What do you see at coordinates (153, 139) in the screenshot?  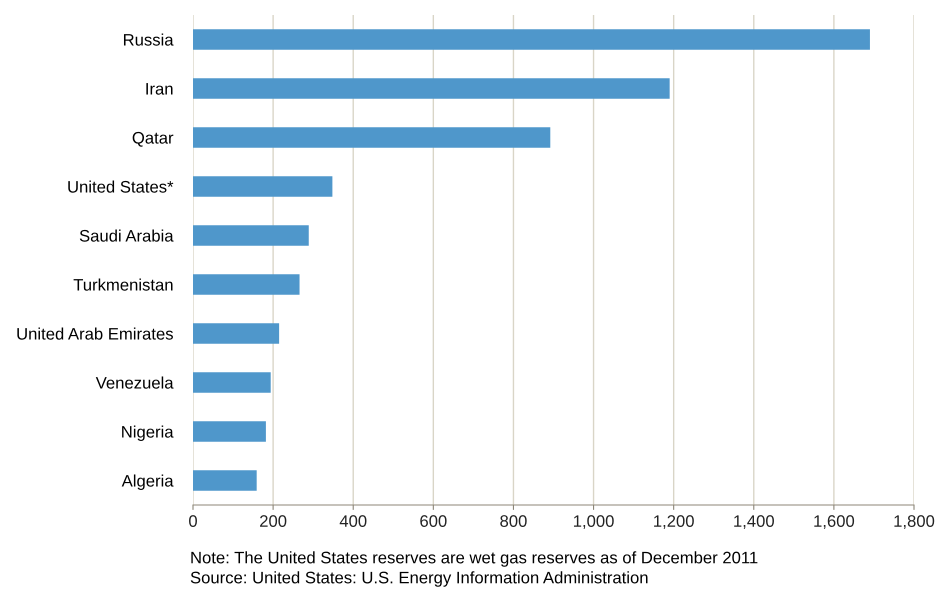 I see `y-tick-label: Qatar` at bounding box center [153, 139].